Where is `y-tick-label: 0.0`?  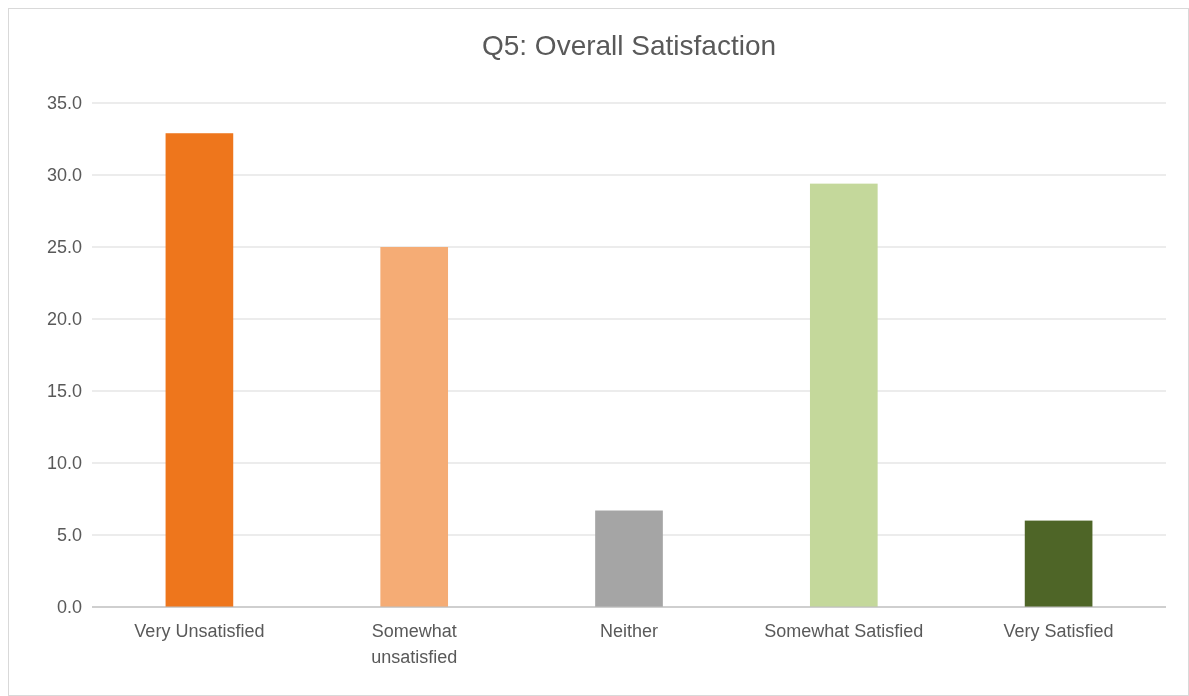
y-tick-label: 0.0 is located at coordinates (69, 607).